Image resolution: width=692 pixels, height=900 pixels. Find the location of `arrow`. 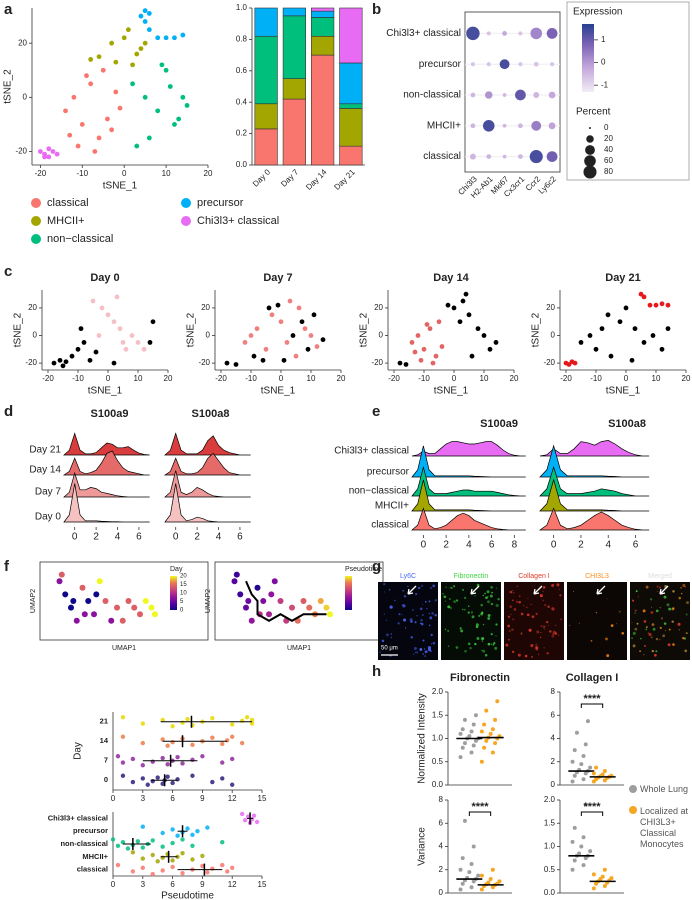

arrow is located at coordinates (601, 590).